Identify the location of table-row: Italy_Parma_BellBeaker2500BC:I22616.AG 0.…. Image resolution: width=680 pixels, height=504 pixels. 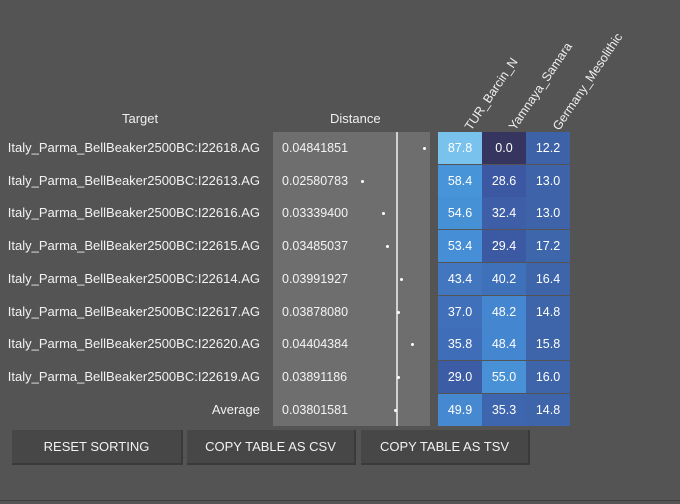
(340, 213).